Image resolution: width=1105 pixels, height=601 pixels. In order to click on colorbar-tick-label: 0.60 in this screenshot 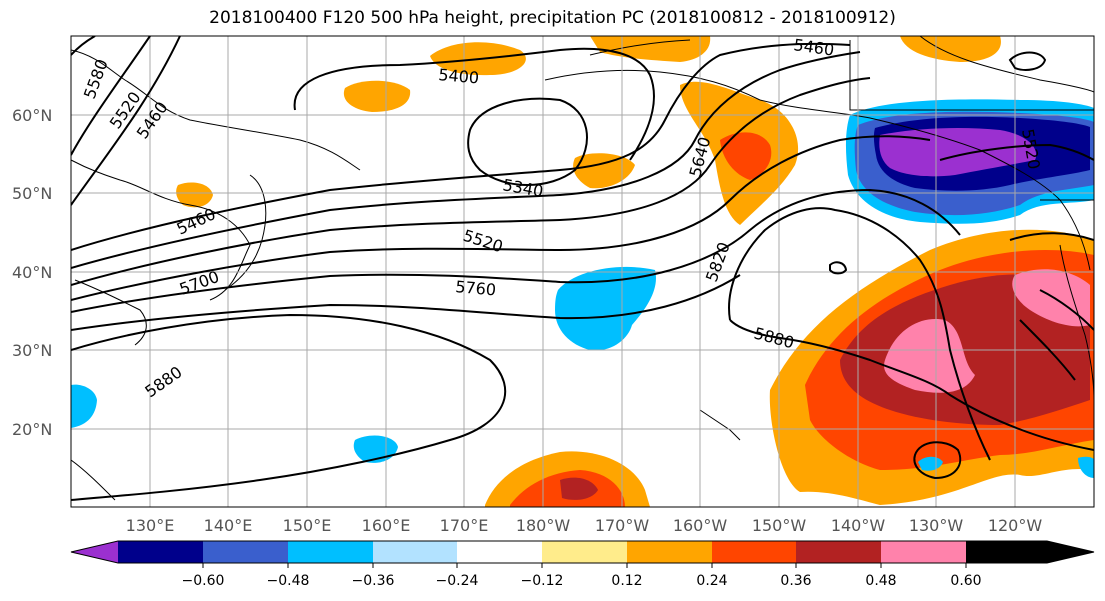, I will do `click(965, 581)`.